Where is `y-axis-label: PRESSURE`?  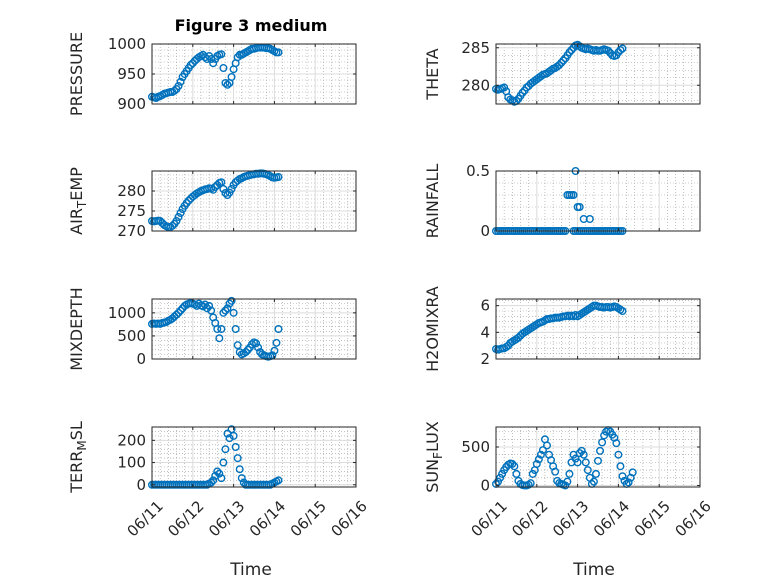 y-axis-label: PRESSURE is located at coordinates (76, 74).